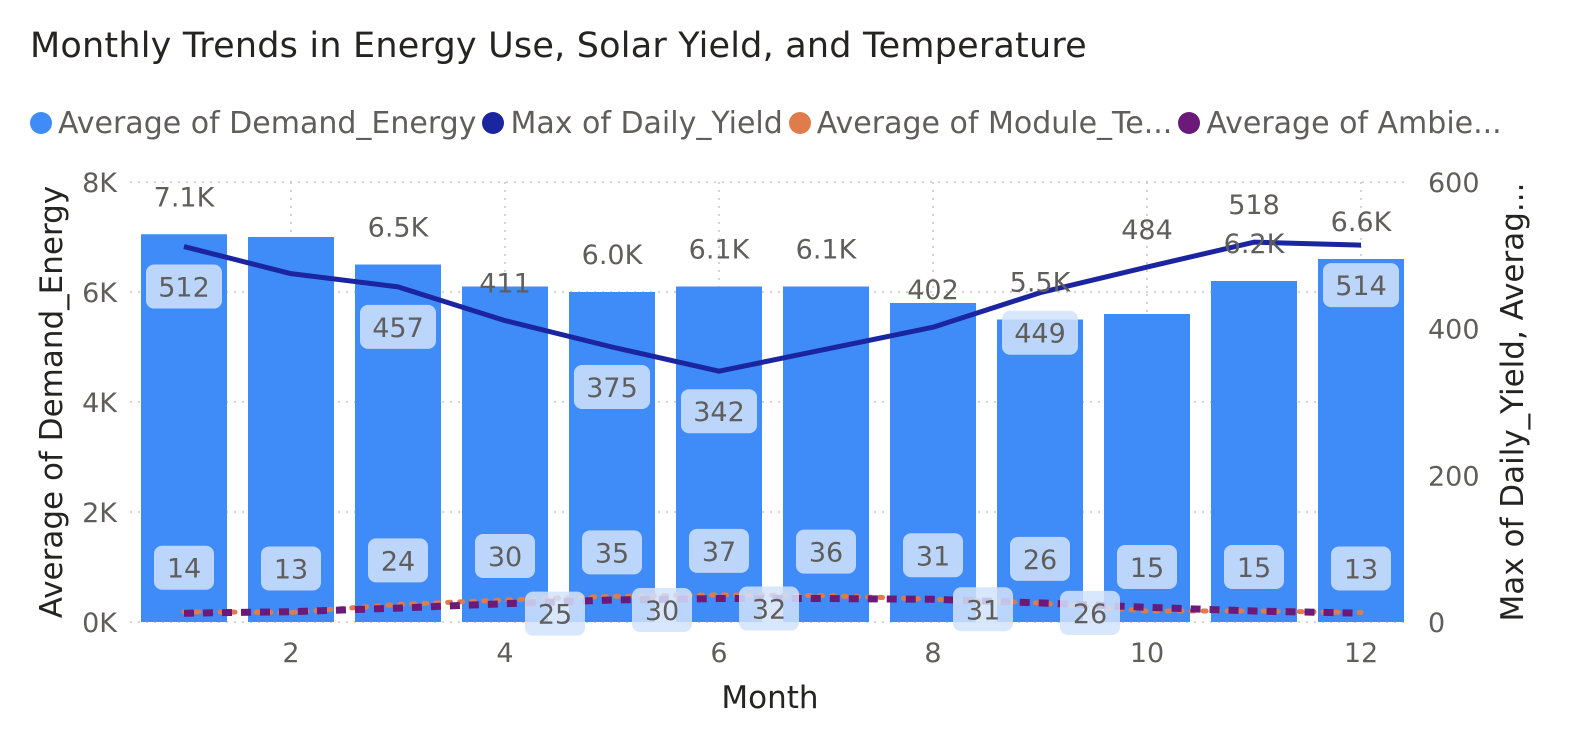 The height and width of the screenshot is (740, 1580). I want to click on x-tick-label: 12, so click(1361, 653).